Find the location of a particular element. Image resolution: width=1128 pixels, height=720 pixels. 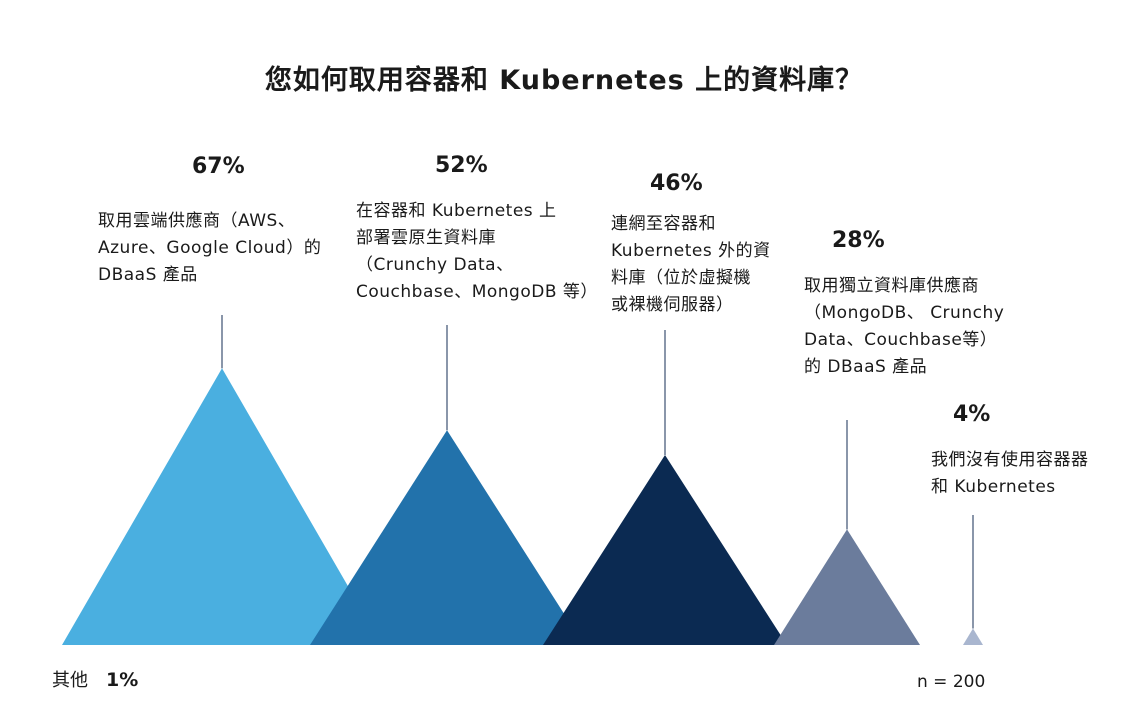

category-label-5-line: 我們沒有使用容器器 is located at coordinates (1010, 460).